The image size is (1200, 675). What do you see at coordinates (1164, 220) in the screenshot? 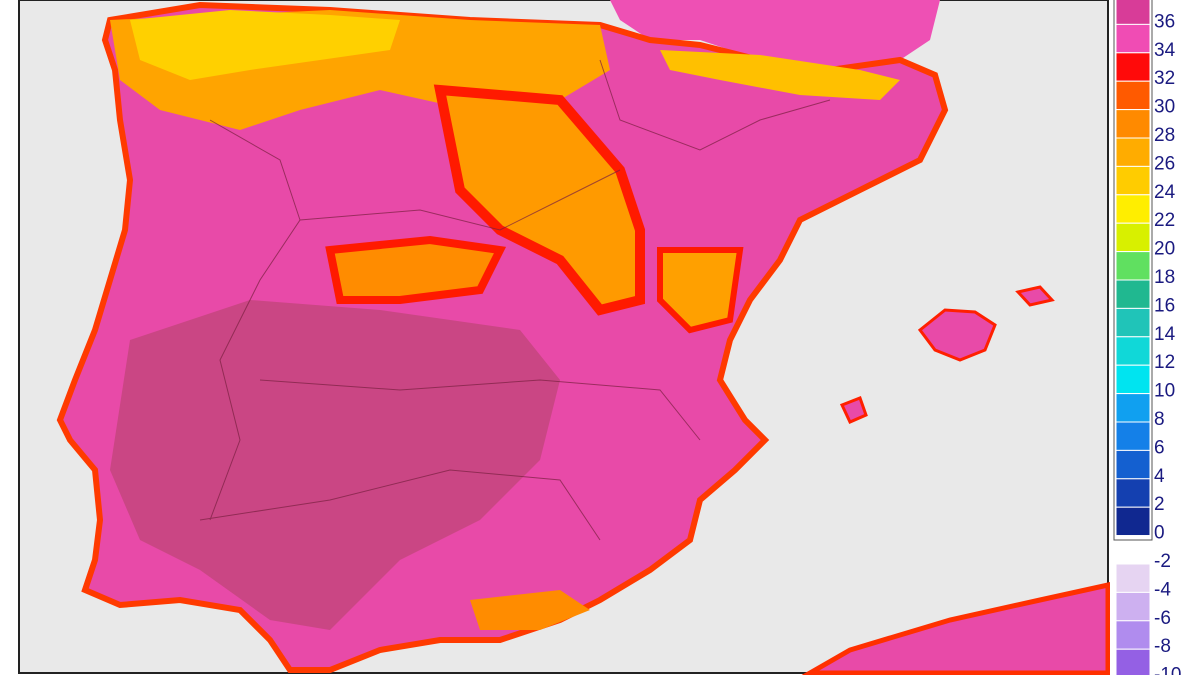
I see `legend-label: 22` at bounding box center [1164, 220].